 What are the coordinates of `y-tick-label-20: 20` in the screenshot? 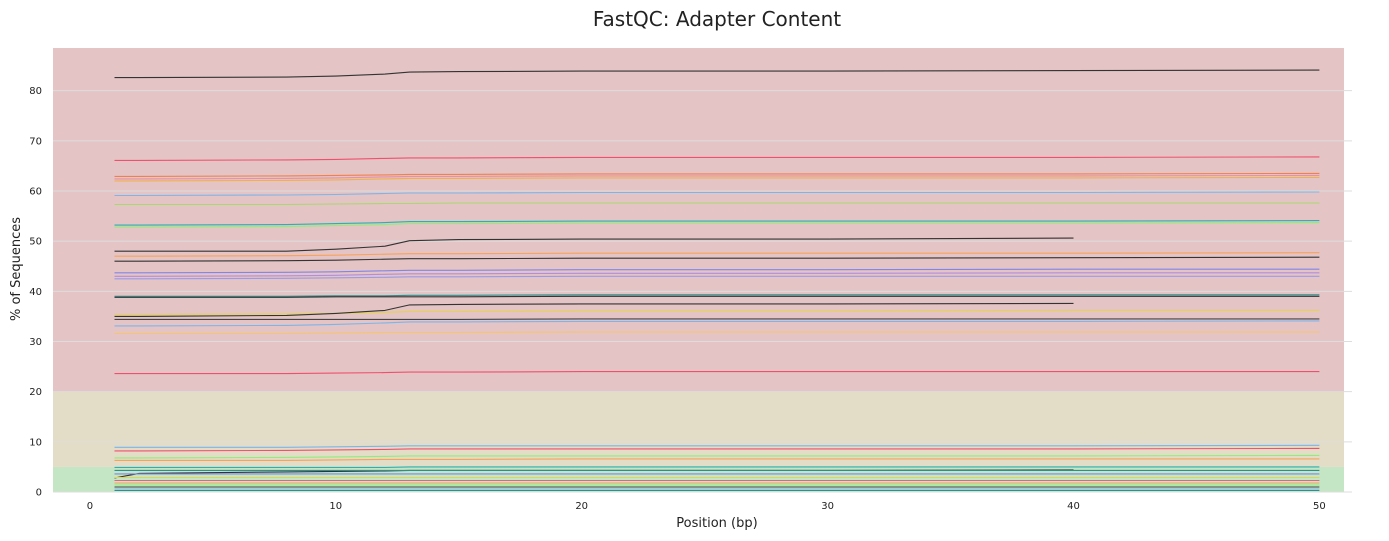 It's located at (35, 392).